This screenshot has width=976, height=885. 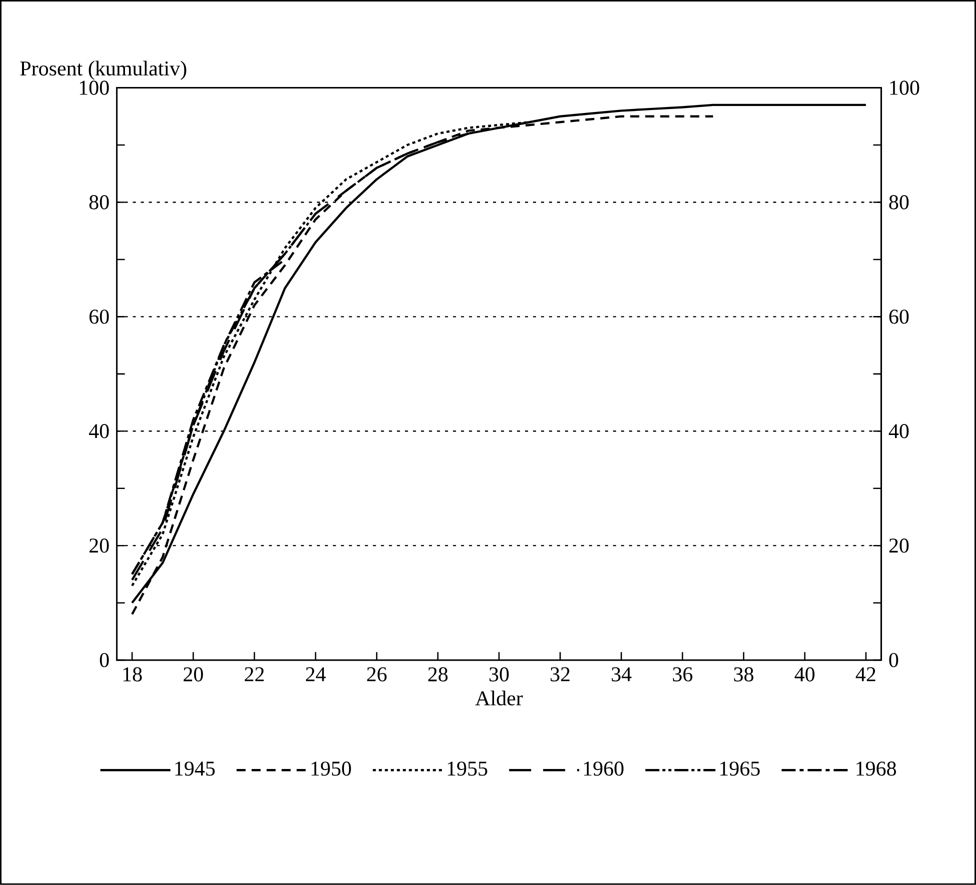 What do you see at coordinates (193, 674) in the screenshot?
I see `x-tick-label: 20` at bounding box center [193, 674].